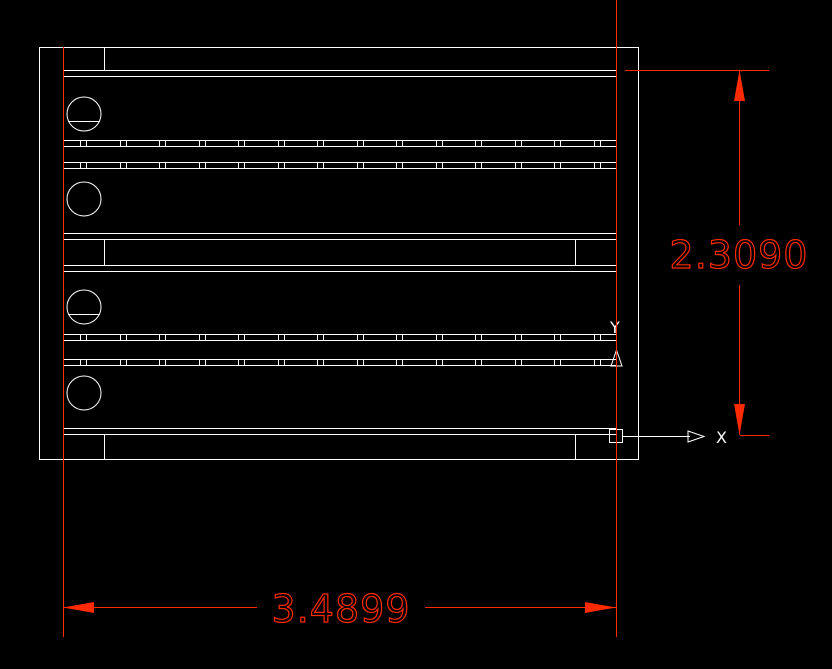 This screenshot has width=832, height=669. I want to click on arrowhead-right, so click(600, 607).